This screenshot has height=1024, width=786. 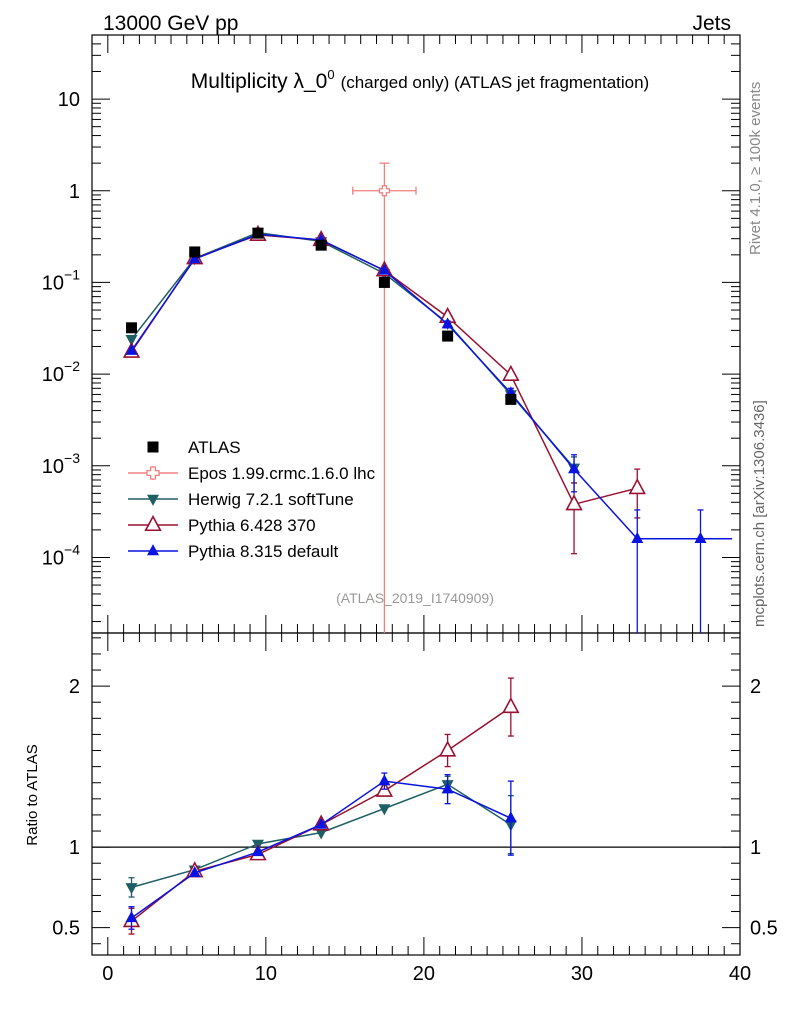 What do you see at coordinates (74, 687) in the screenshot?
I see `ratio-ytick-label-left: 2` at bounding box center [74, 687].